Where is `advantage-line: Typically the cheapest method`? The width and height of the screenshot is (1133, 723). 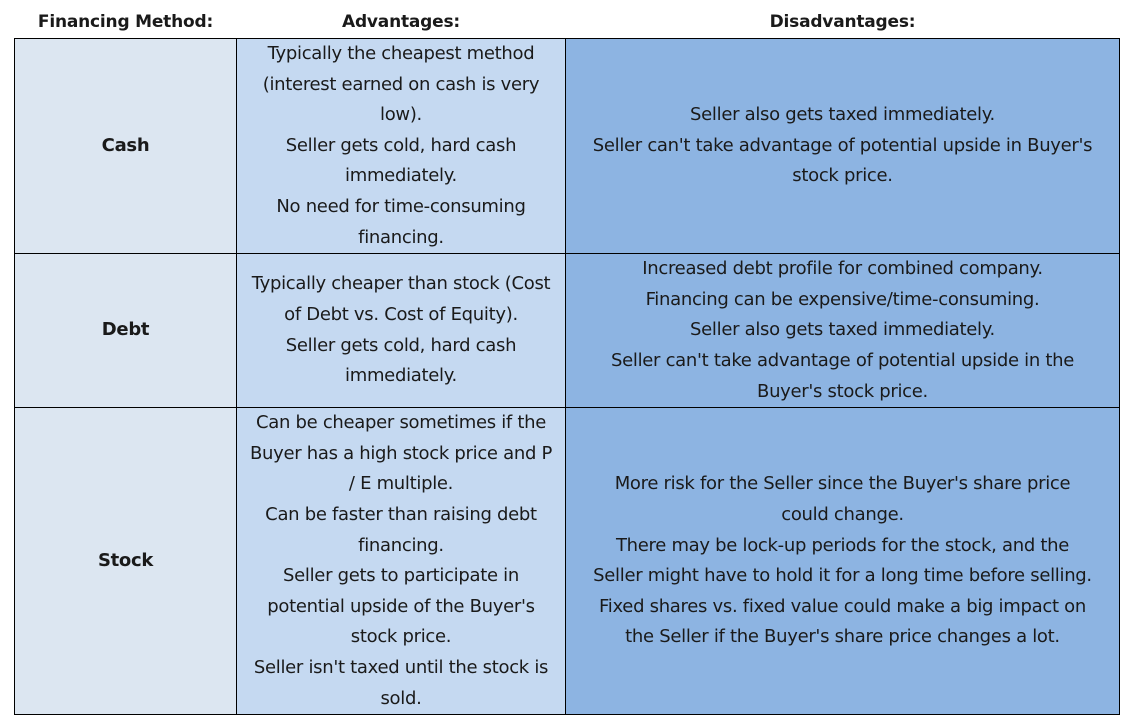 advantage-line: Typically the cheapest method is located at coordinates (401, 53).